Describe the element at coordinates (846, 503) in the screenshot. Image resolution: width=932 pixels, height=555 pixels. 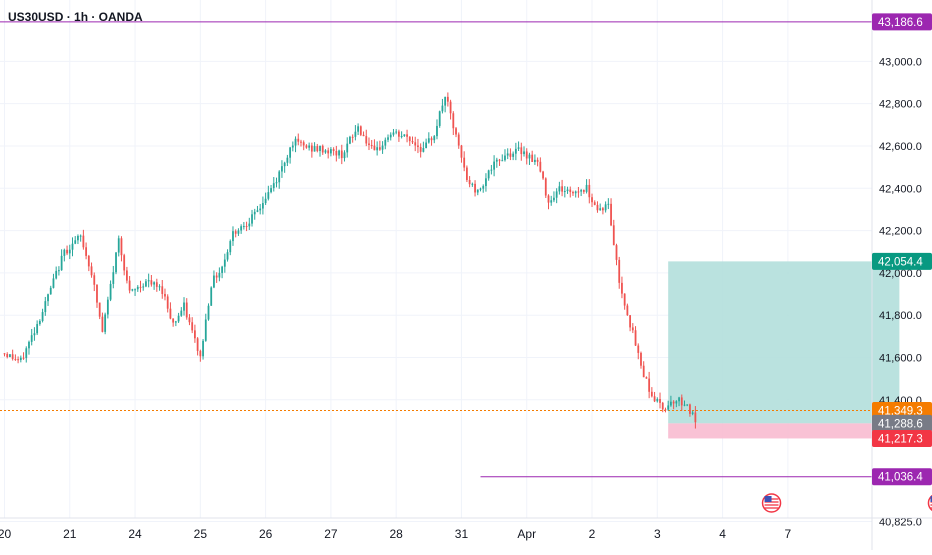
I see `event-markers` at that location.